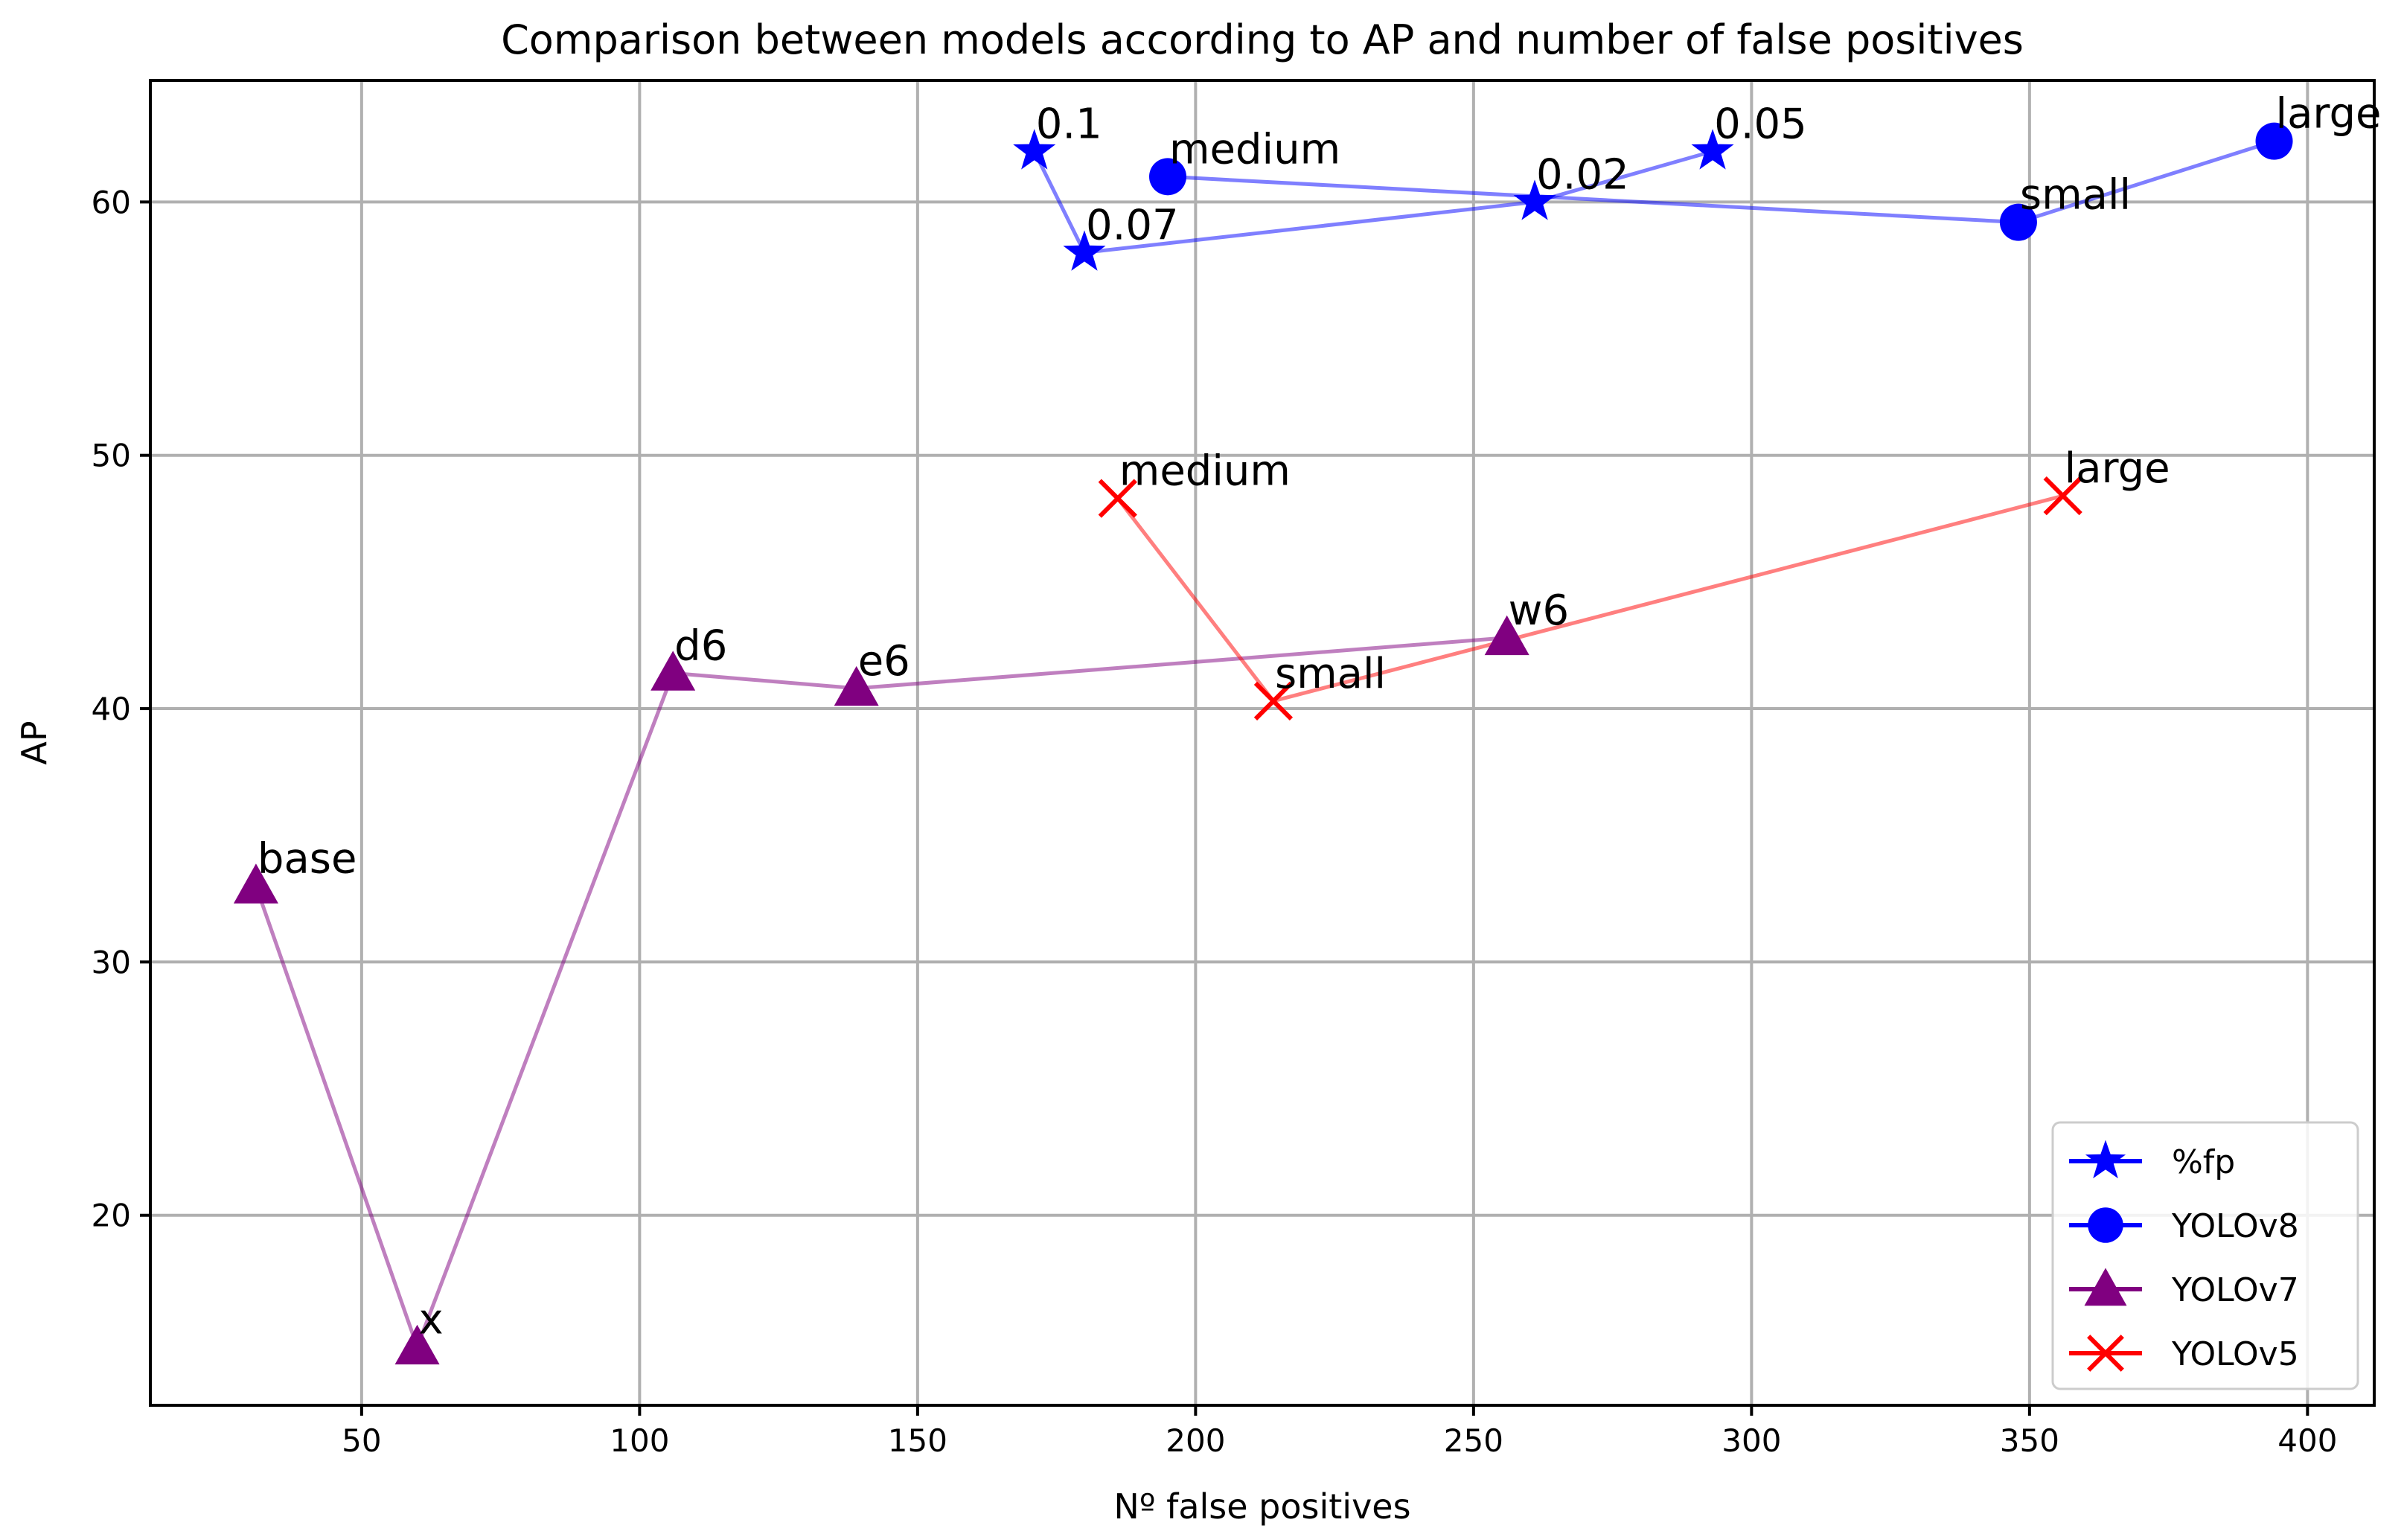 The height and width of the screenshot is (1540, 2404). I want to click on x-tick-label: 250, so click(1473, 1441).